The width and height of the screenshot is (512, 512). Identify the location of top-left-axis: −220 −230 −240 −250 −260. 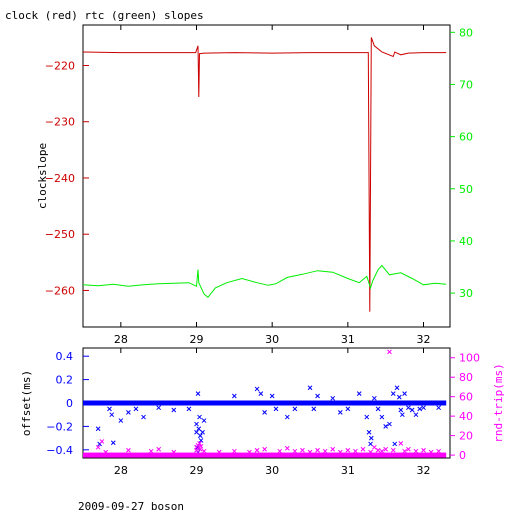
(67, 178).